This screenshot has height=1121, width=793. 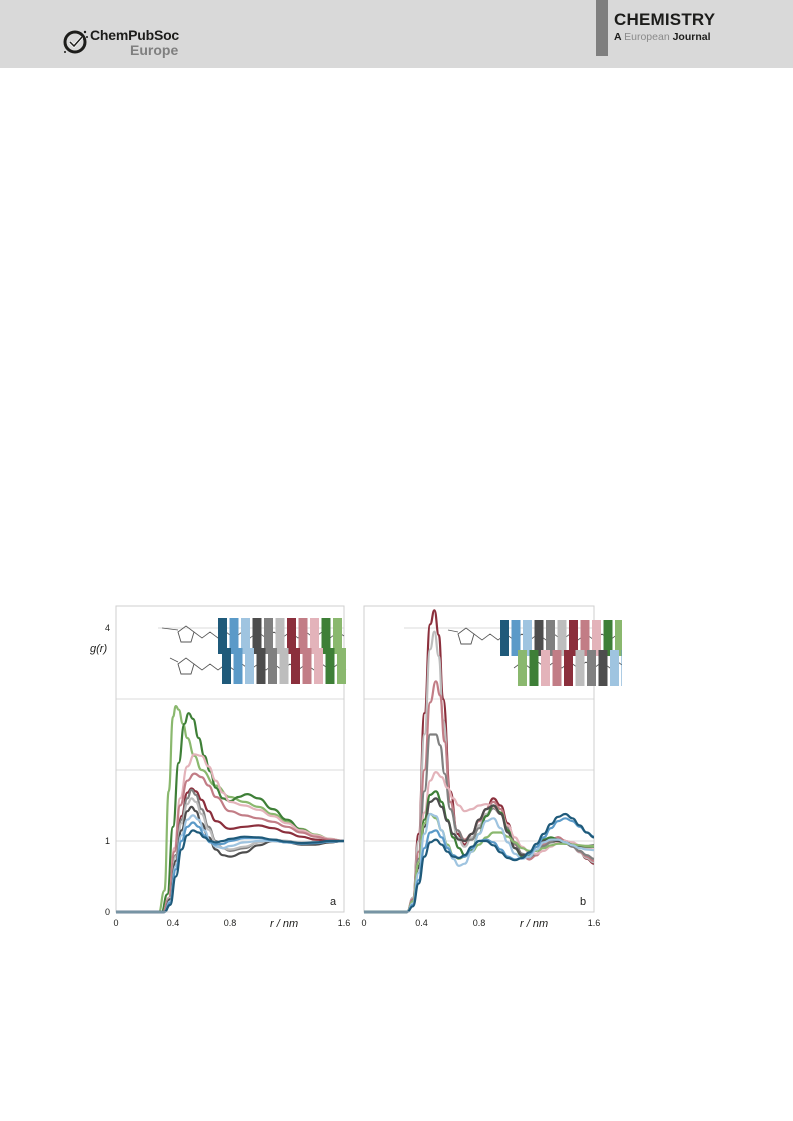 I want to click on panel-a-molecule-bottom, so click(x=258, y=666).